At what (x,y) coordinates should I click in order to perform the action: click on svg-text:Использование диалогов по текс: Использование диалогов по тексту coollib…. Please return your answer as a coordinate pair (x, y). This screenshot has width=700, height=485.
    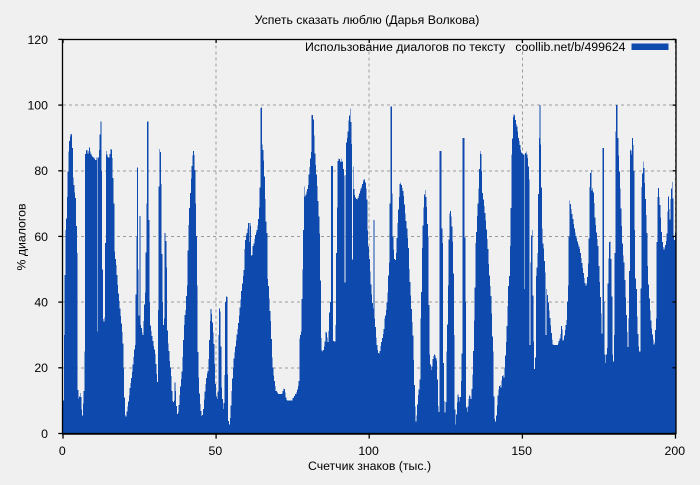
    Looking at the image, I should click on (465, 47).